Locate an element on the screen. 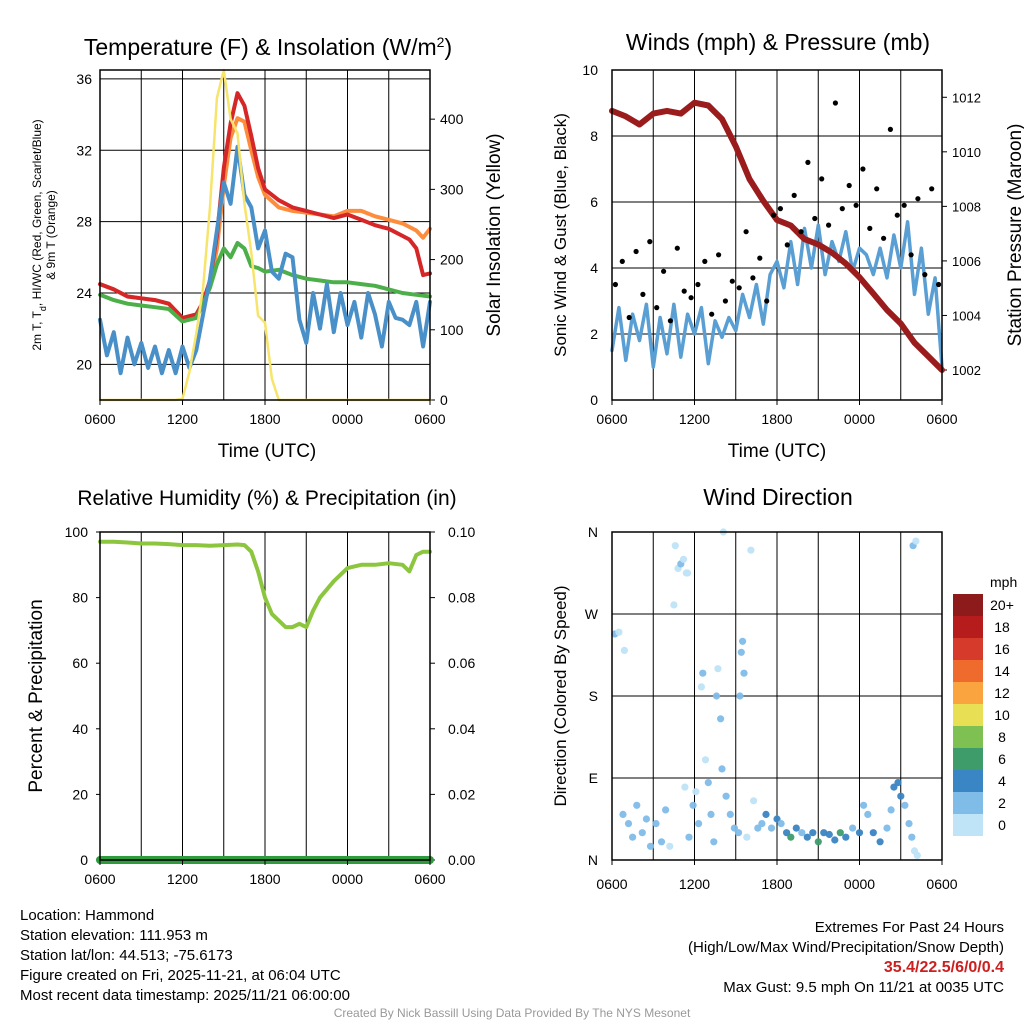 The width and height of the screenshot is (1024, 1024). dir-xtick-label: 1800 is located at coordinates (776, 884).